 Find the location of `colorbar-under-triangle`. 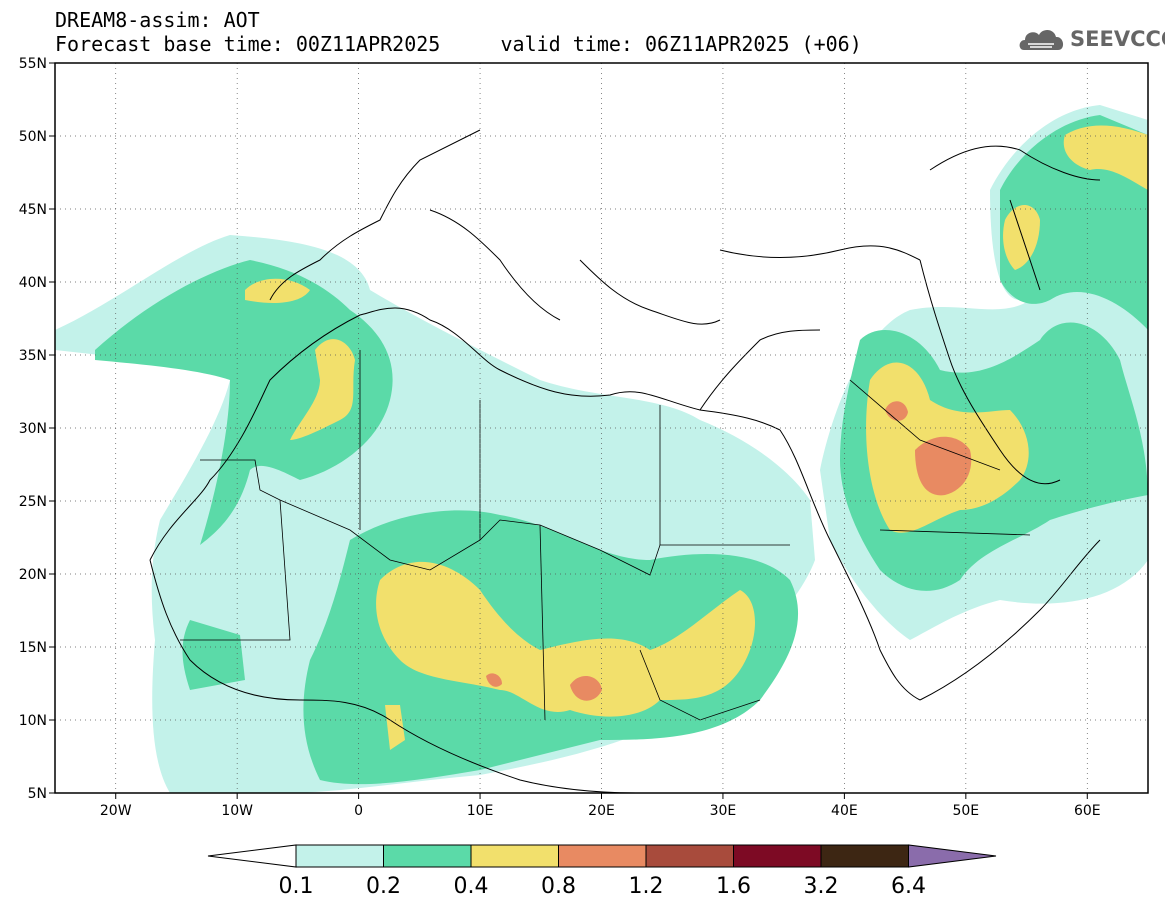

colorbar-under-triangle is located at coordinates (252, 856).